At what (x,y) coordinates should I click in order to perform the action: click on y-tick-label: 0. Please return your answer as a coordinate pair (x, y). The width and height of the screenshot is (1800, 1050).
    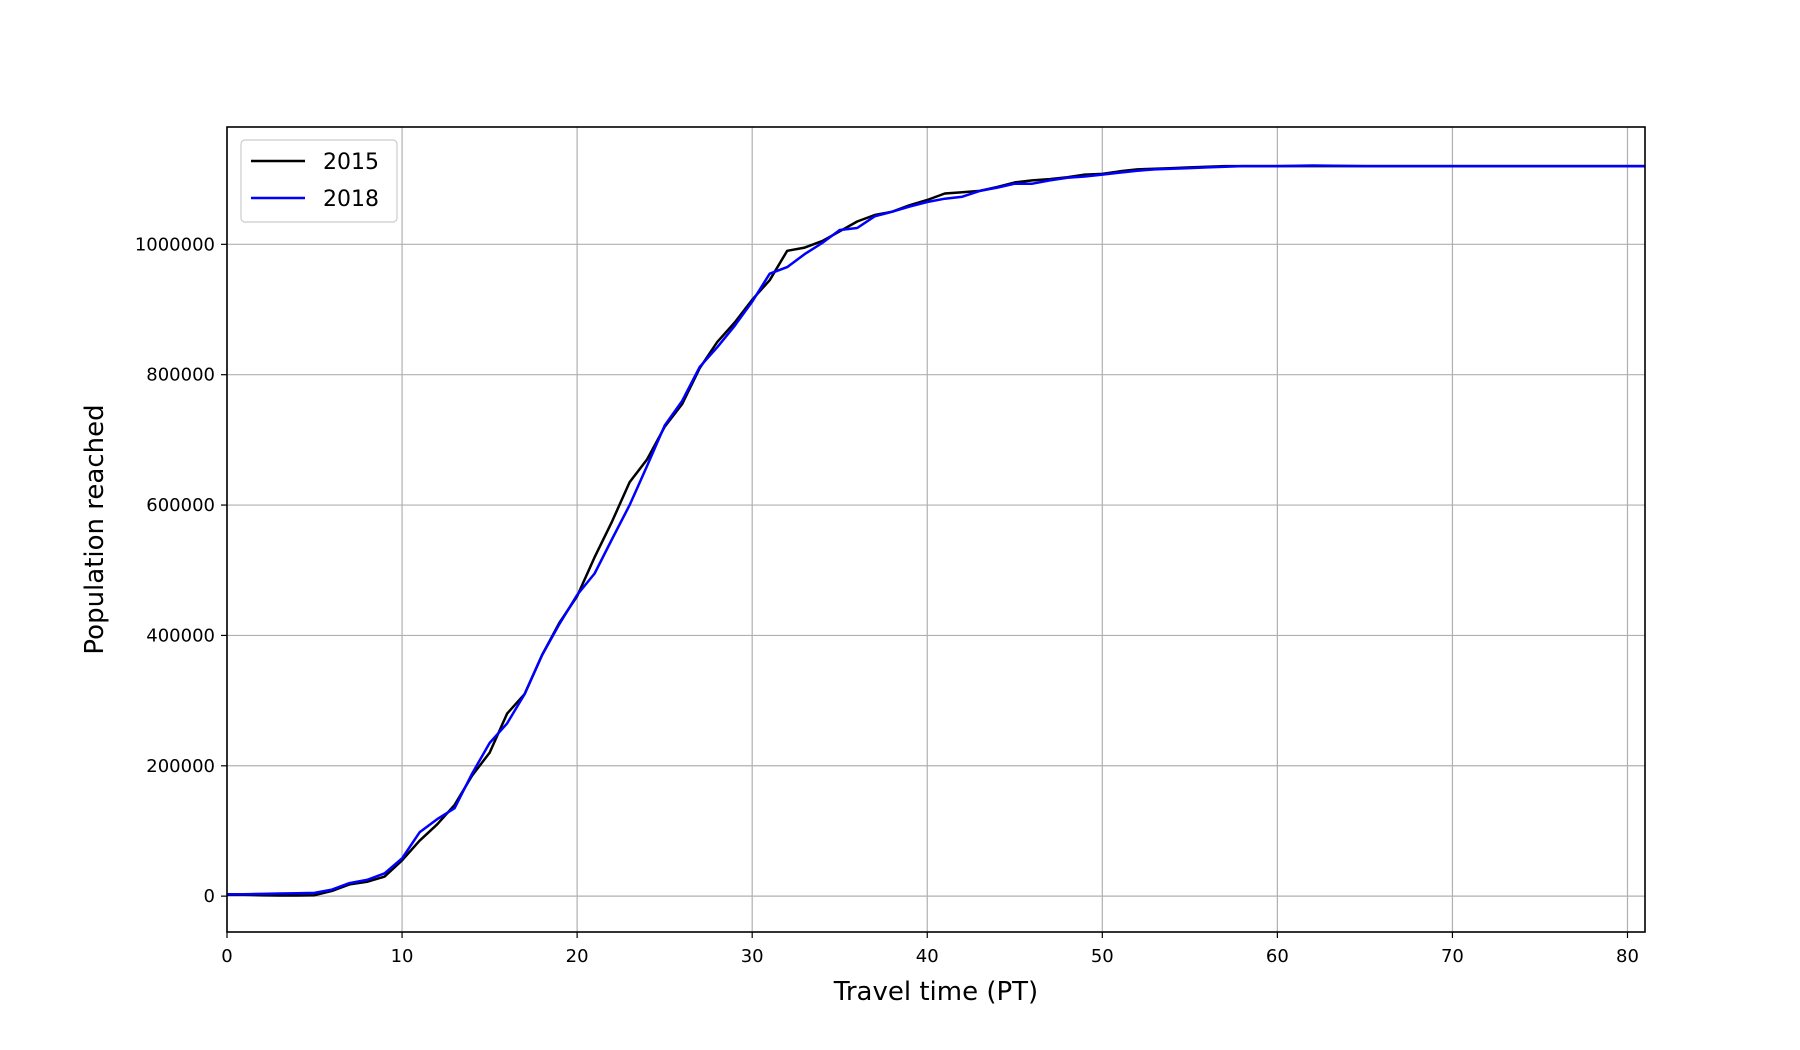
    Looking at the image, I should click on (209, 896).